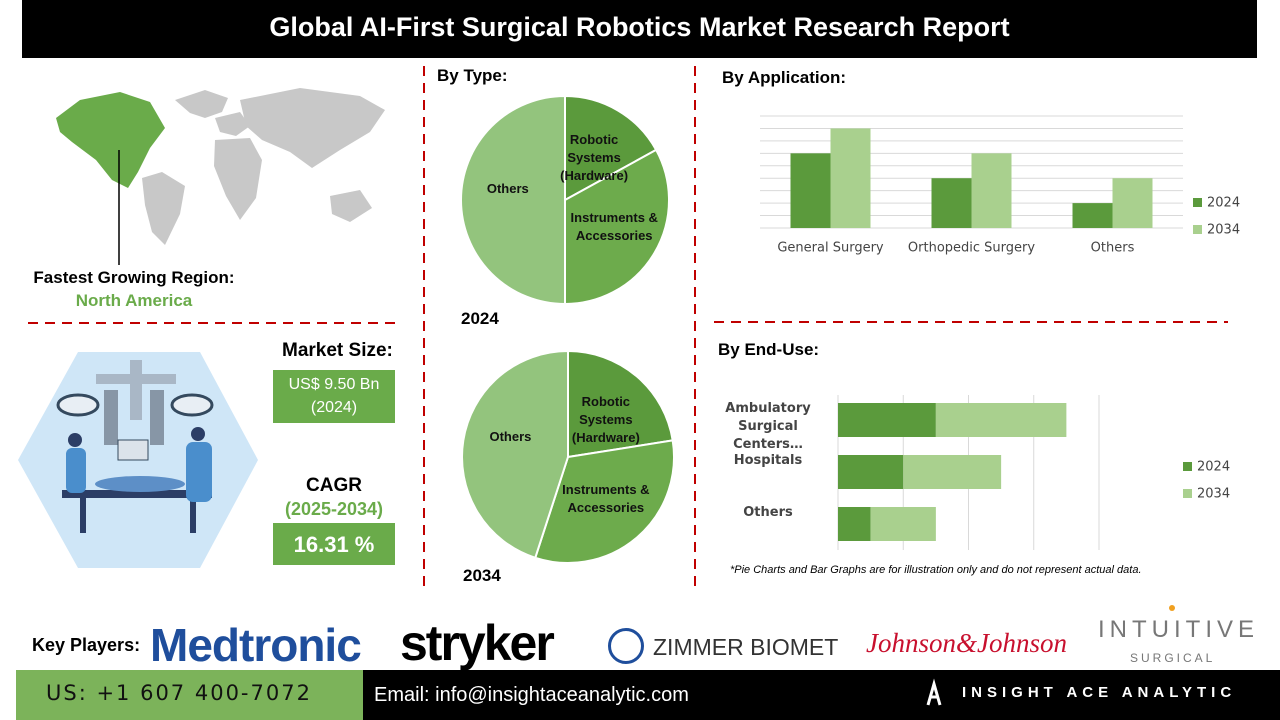 The width and height of the screenshot is (1280, 720). Describe the element at coordinates (110, 140) in the screenshot. I see `north-america` at that location.